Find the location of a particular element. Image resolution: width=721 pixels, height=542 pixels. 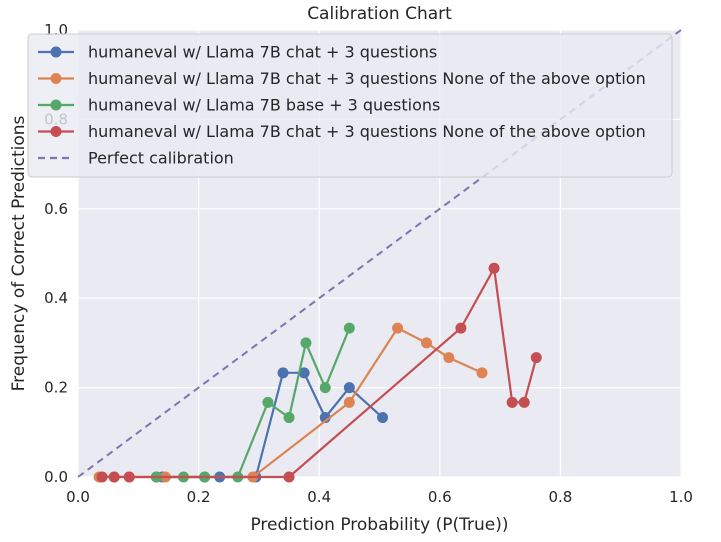

legend-label: humaneval w/ Llama 7B base + 3 questions is located at coordinates (264, 105).